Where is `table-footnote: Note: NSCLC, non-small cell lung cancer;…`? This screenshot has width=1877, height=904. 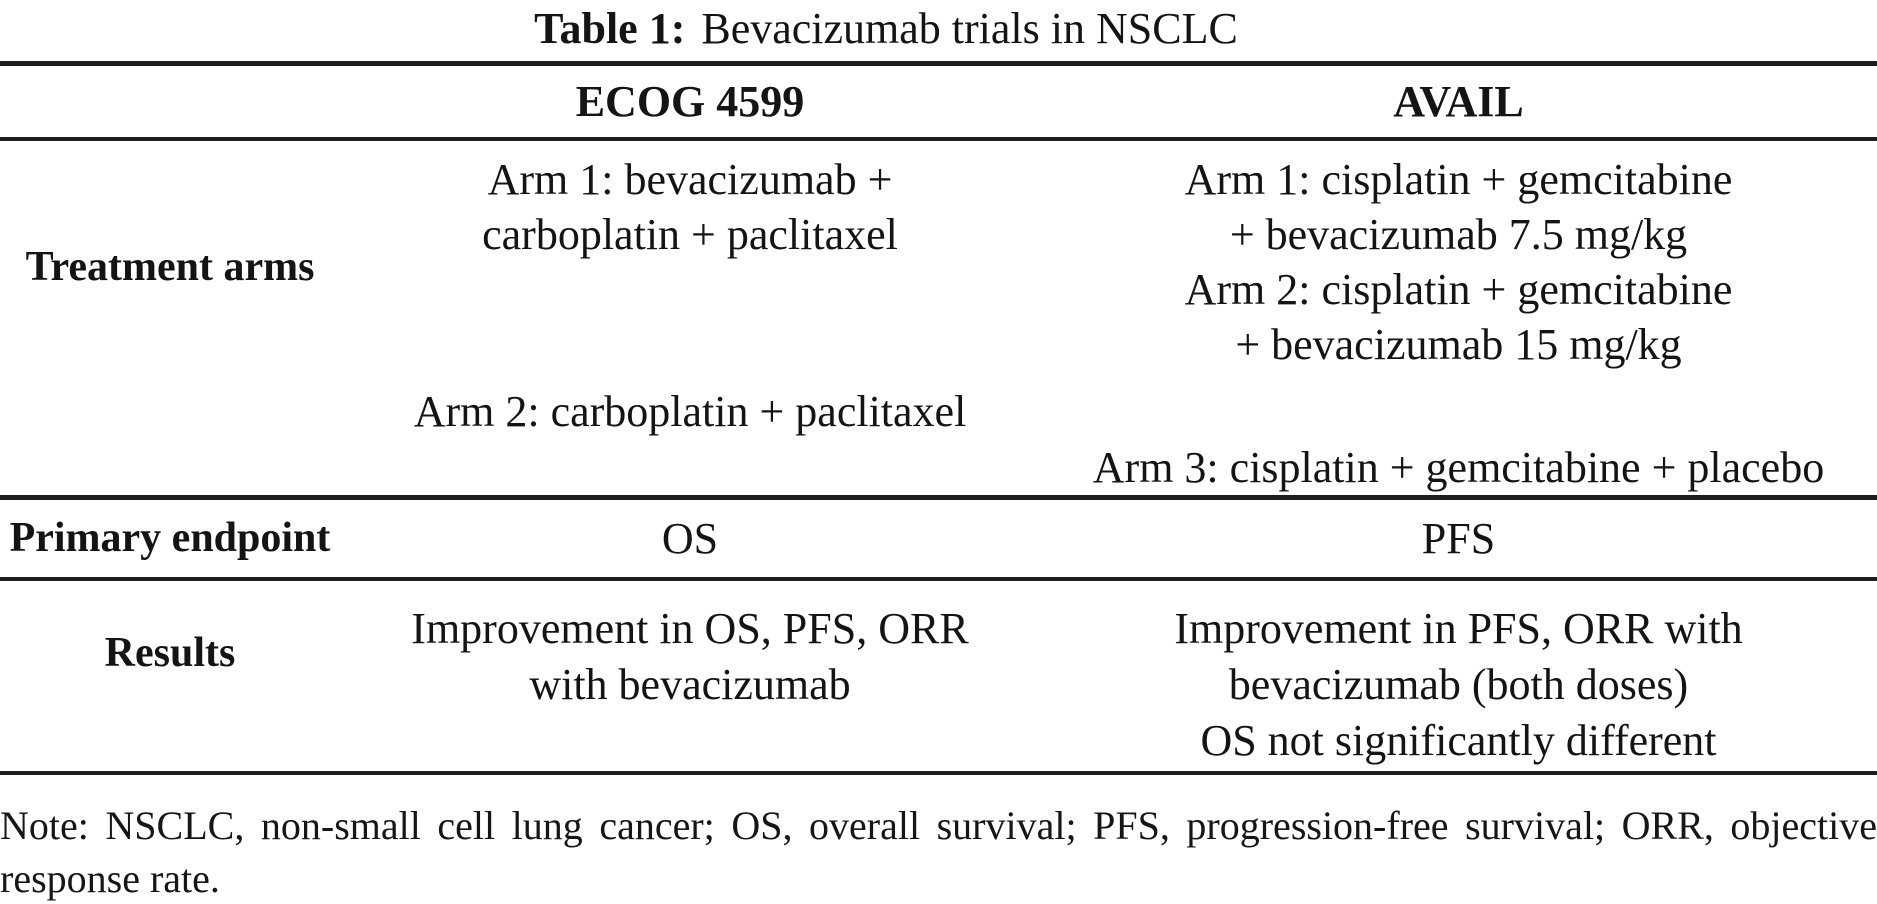 table-footnote: Note: NSCLC, non-small cell lung cancer;… is located at coordinates (938, 839).